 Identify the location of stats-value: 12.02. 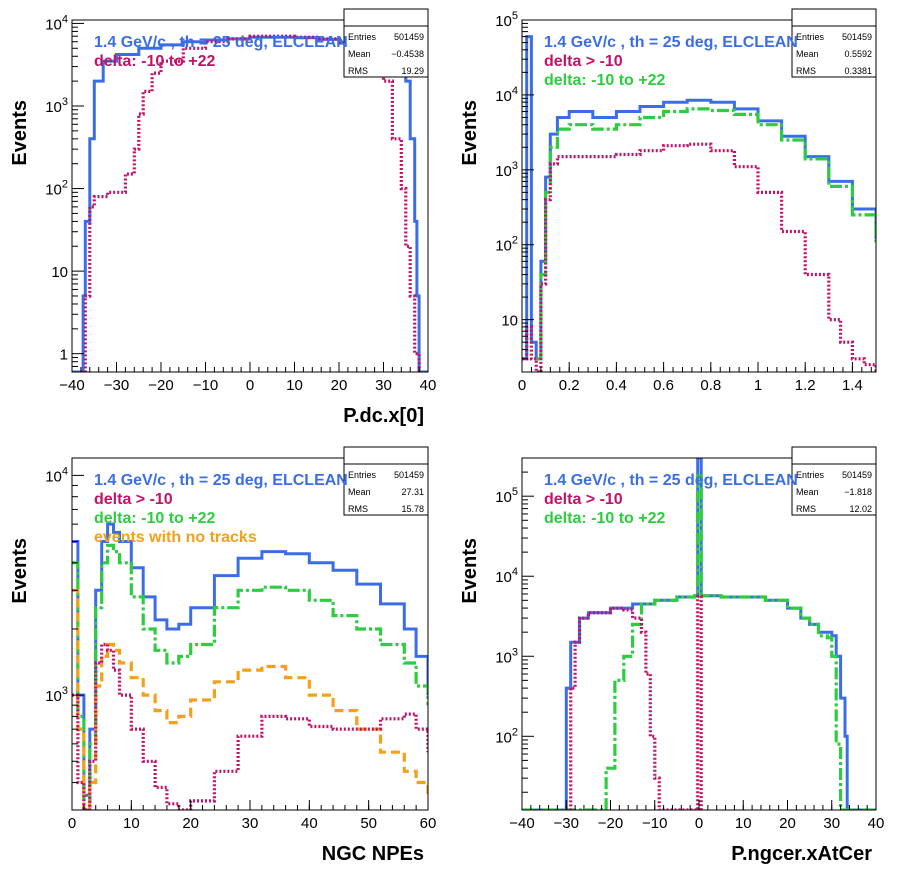
(860, 509).